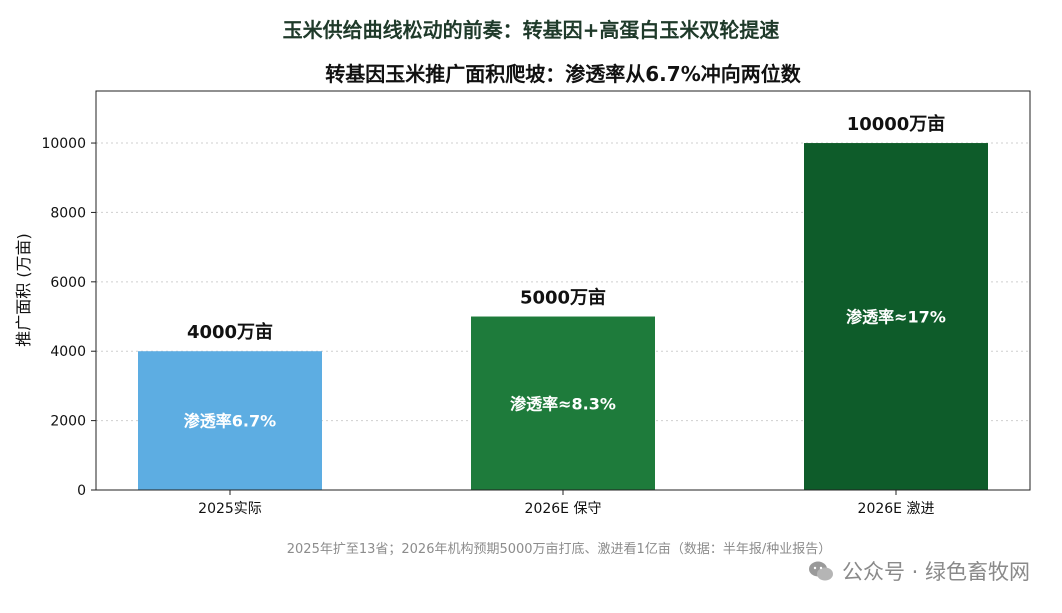 This screenshot has width=1062, height=613. What do you see at coordinates (896, 508) in the screenshot?
I see `x-tick-label: 2026E 激进` at bounding box center [896, 508].